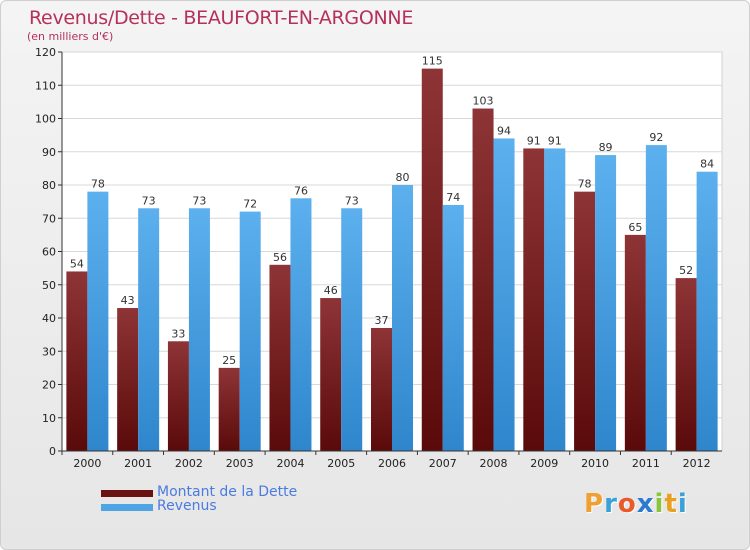 The height and width of the screenshot is (550, 750). What do you see at coordinates (290, 463) in the screenshot?
I see `x-tick-label: 2004` at bounding box center [290, 463].